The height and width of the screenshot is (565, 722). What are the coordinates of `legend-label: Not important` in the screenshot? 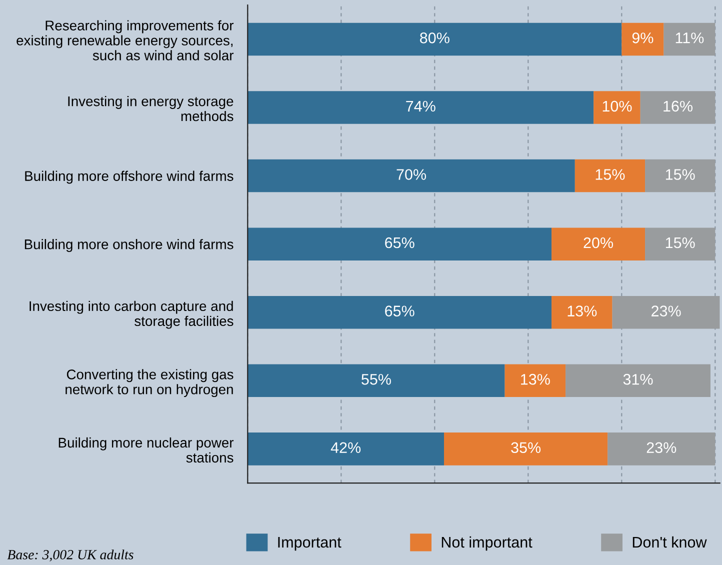 It's located at (487, 543).